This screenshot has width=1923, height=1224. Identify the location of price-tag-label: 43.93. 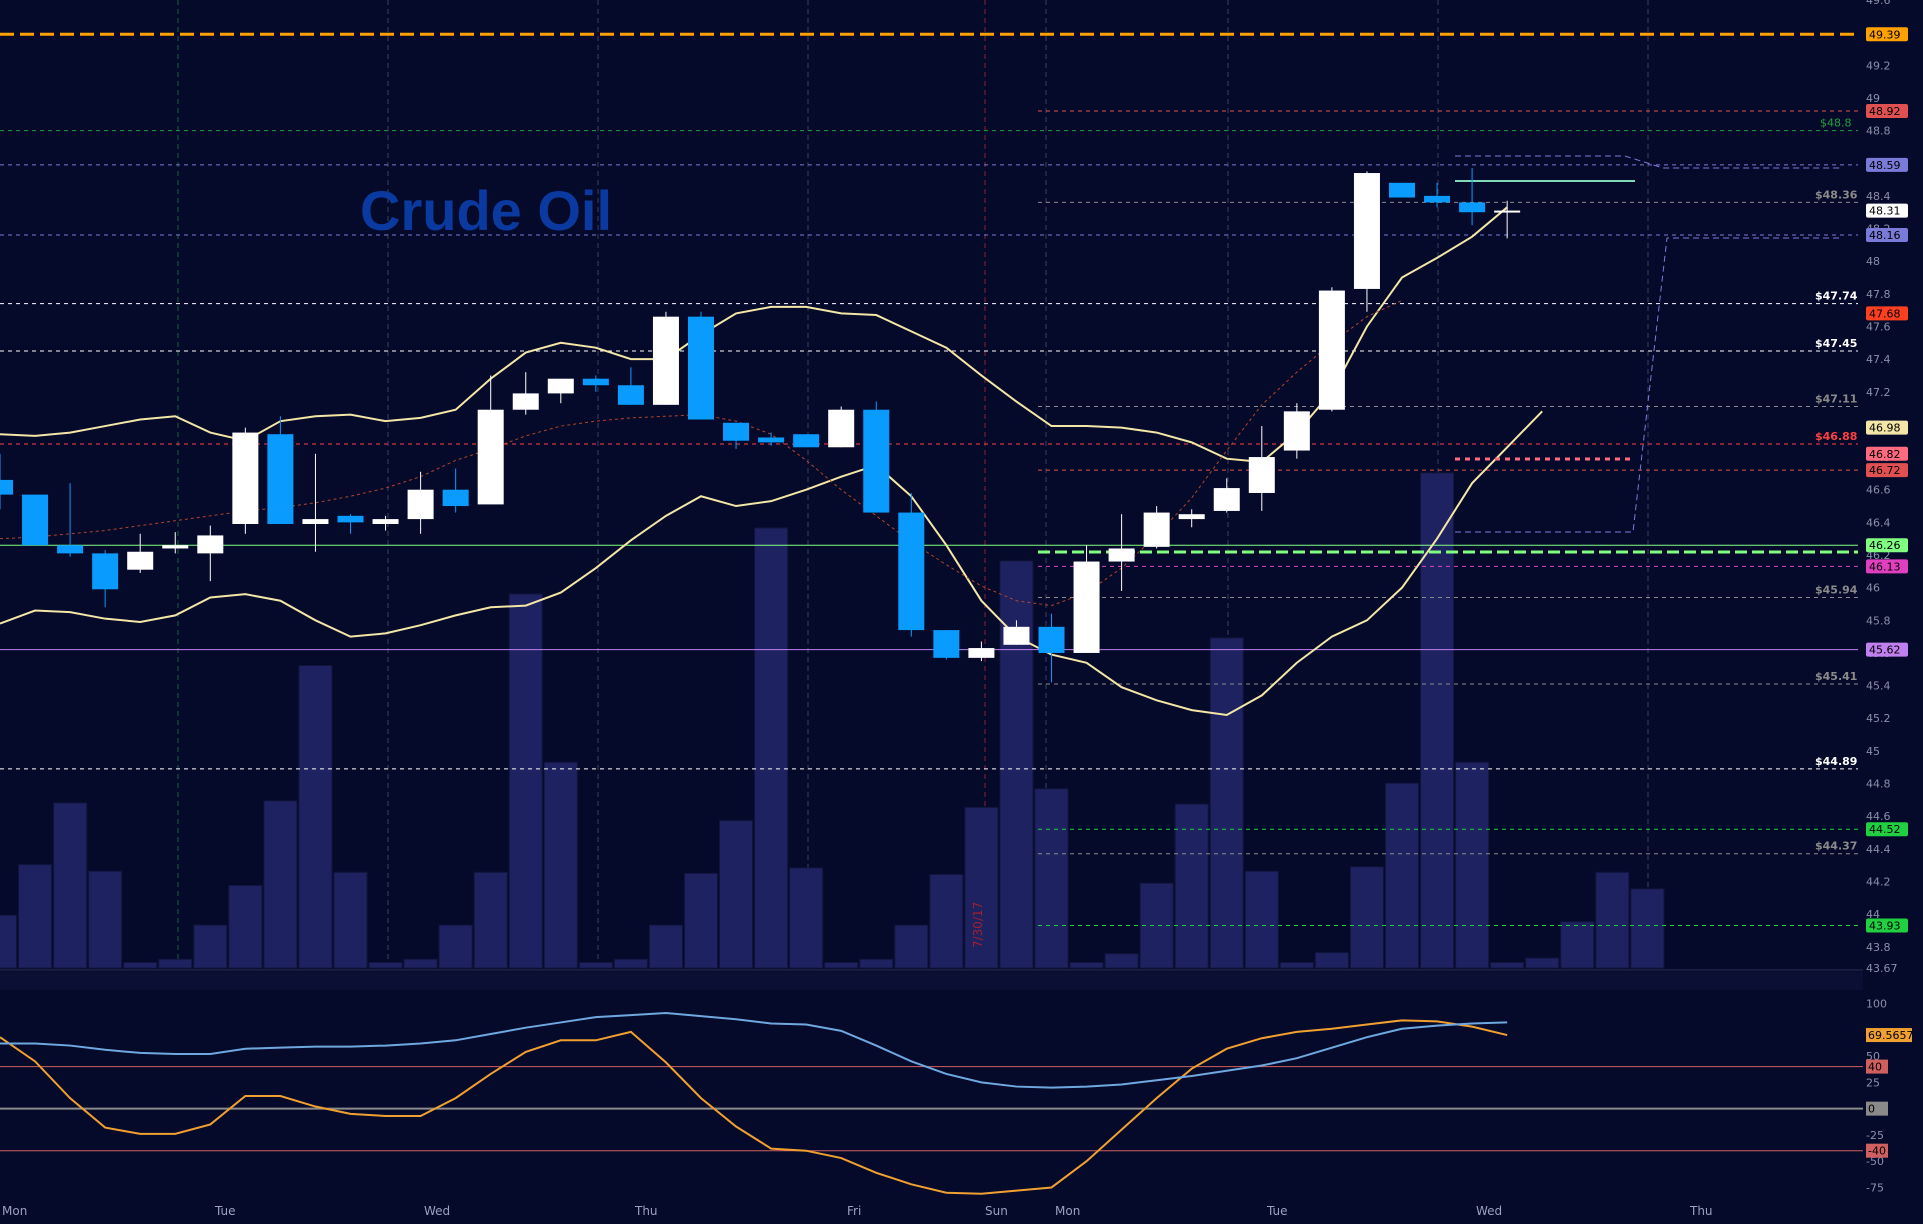
(1885, 926).